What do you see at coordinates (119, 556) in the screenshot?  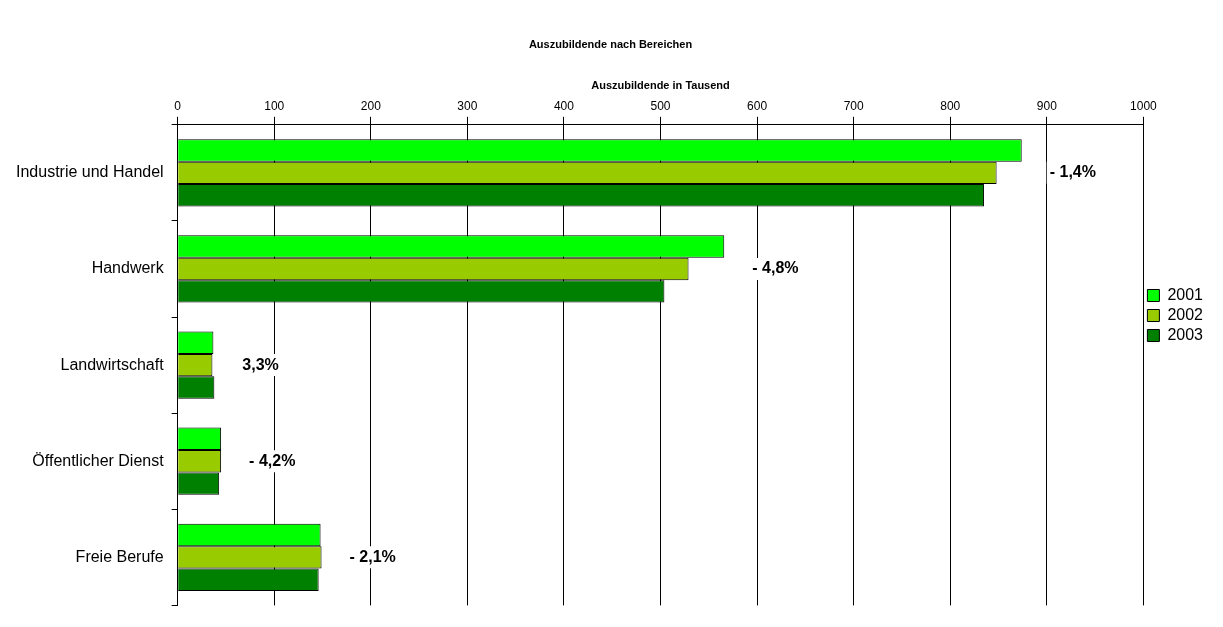 I see `y-tick-label: Freie Berufe` at bounding box center [119, 556].